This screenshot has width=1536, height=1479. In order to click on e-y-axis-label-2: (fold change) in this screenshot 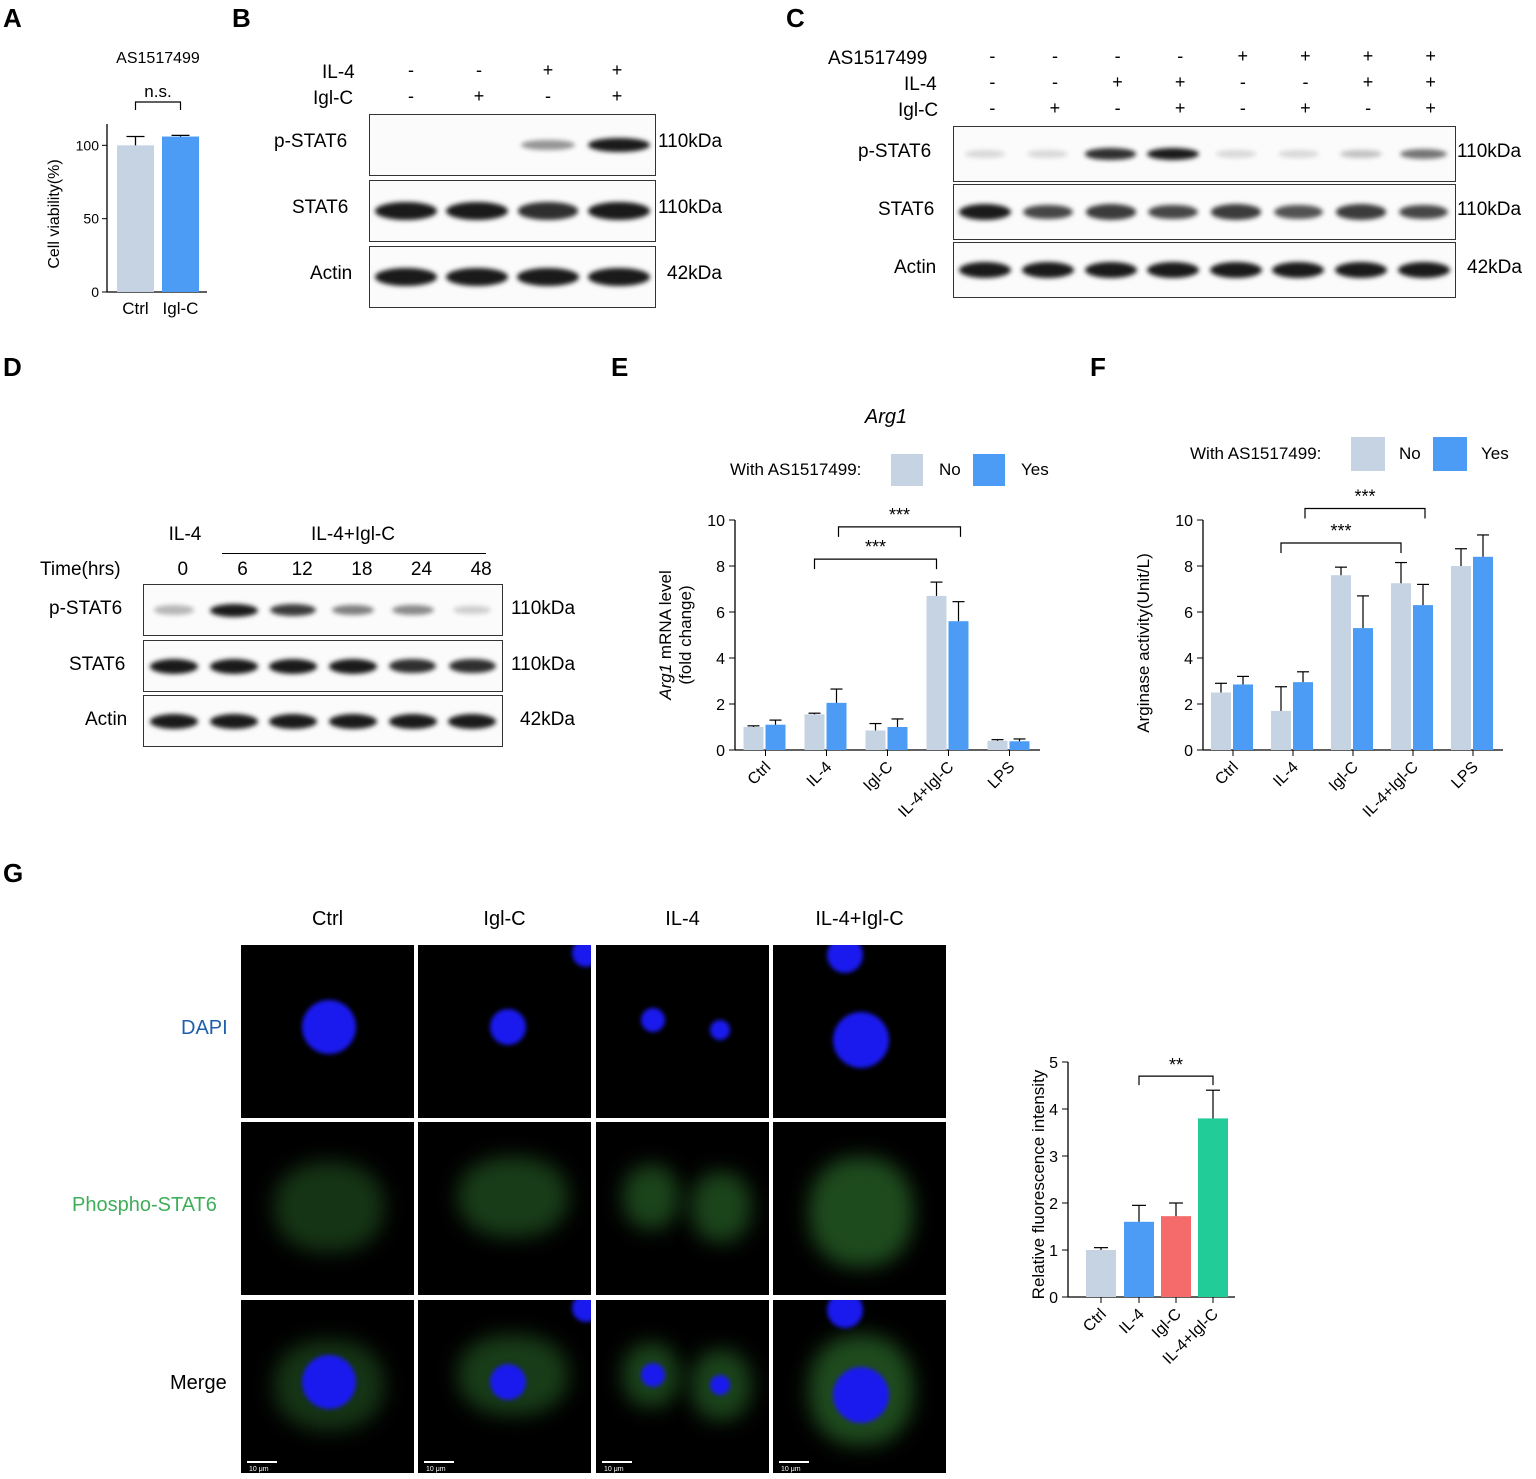, I will do `click(685, 634)`.